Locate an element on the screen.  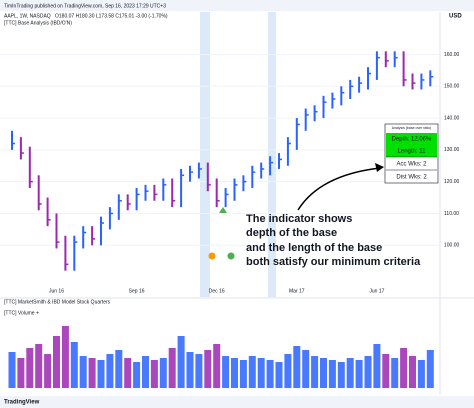
legend-volume: [TTC] Volume + is located at coordinates (21, 313).